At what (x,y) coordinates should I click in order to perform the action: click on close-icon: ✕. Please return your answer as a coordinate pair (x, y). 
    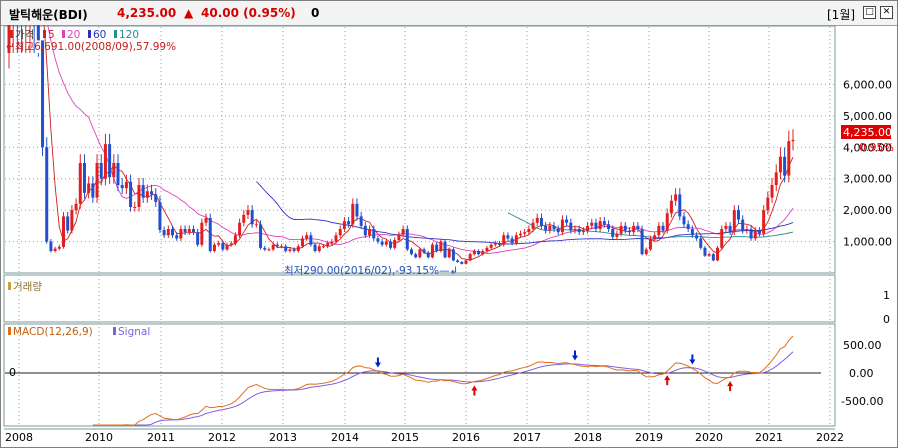
    Looking at the image, I should click on (886, 12).